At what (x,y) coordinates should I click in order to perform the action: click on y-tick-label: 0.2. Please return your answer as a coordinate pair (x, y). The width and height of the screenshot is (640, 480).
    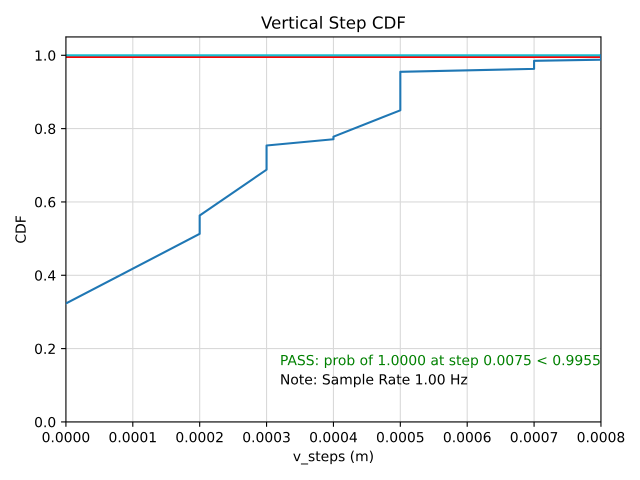
    Looking at the image, I should click on (45, 349).